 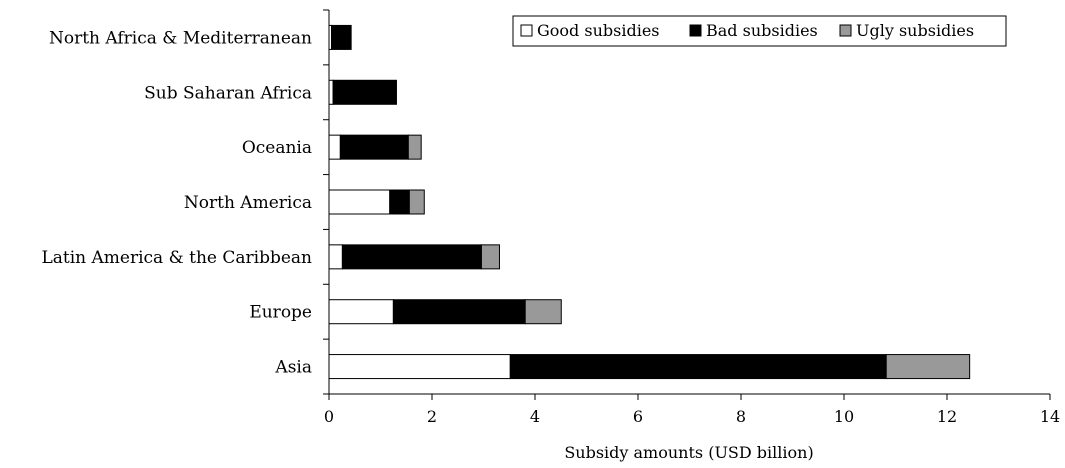 I want to click on x-tick-label: 8, so click(x=741, y=416).